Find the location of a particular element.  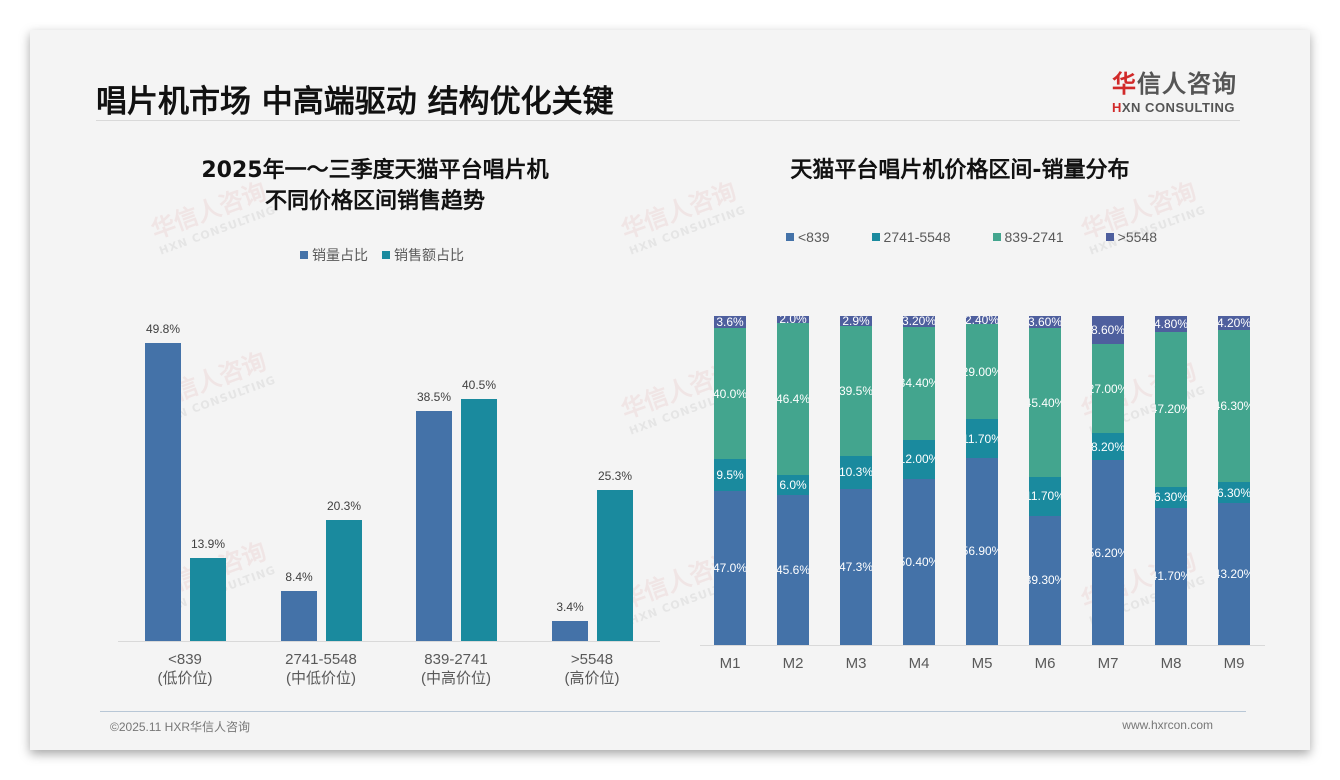

bar-segment-lt839: 41.70% is located at coordinates (1171, 576).